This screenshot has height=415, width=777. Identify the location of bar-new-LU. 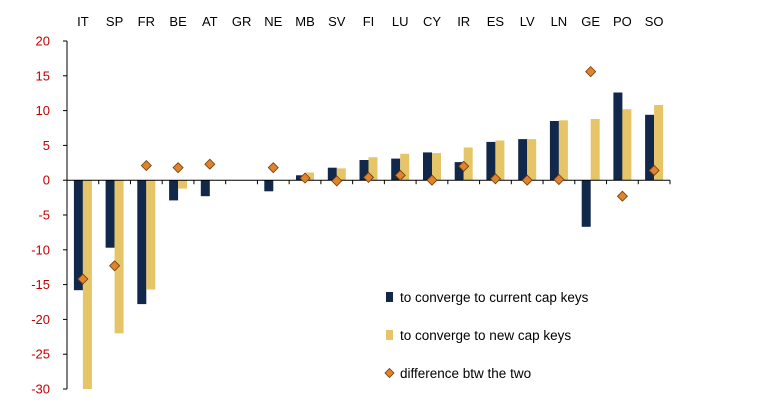
(405, 167).